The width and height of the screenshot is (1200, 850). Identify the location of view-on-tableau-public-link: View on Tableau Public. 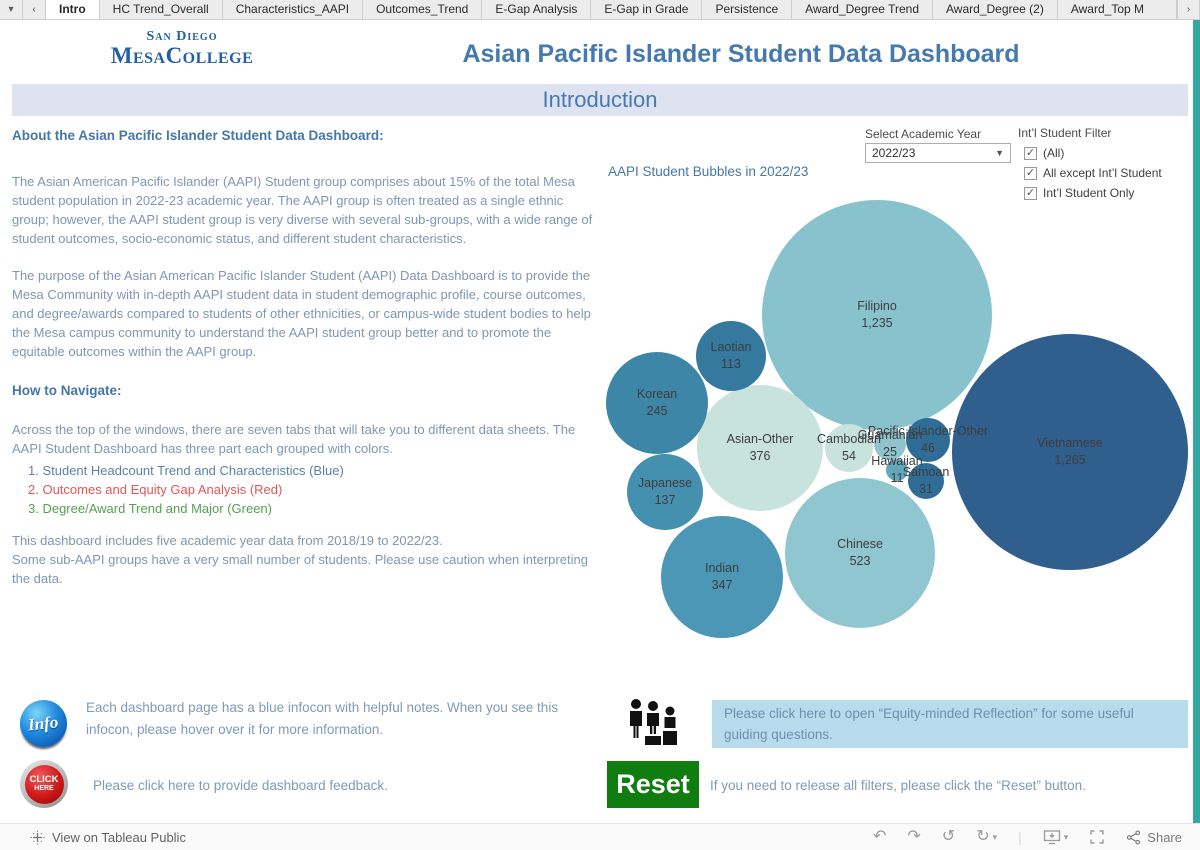
(108, 837).